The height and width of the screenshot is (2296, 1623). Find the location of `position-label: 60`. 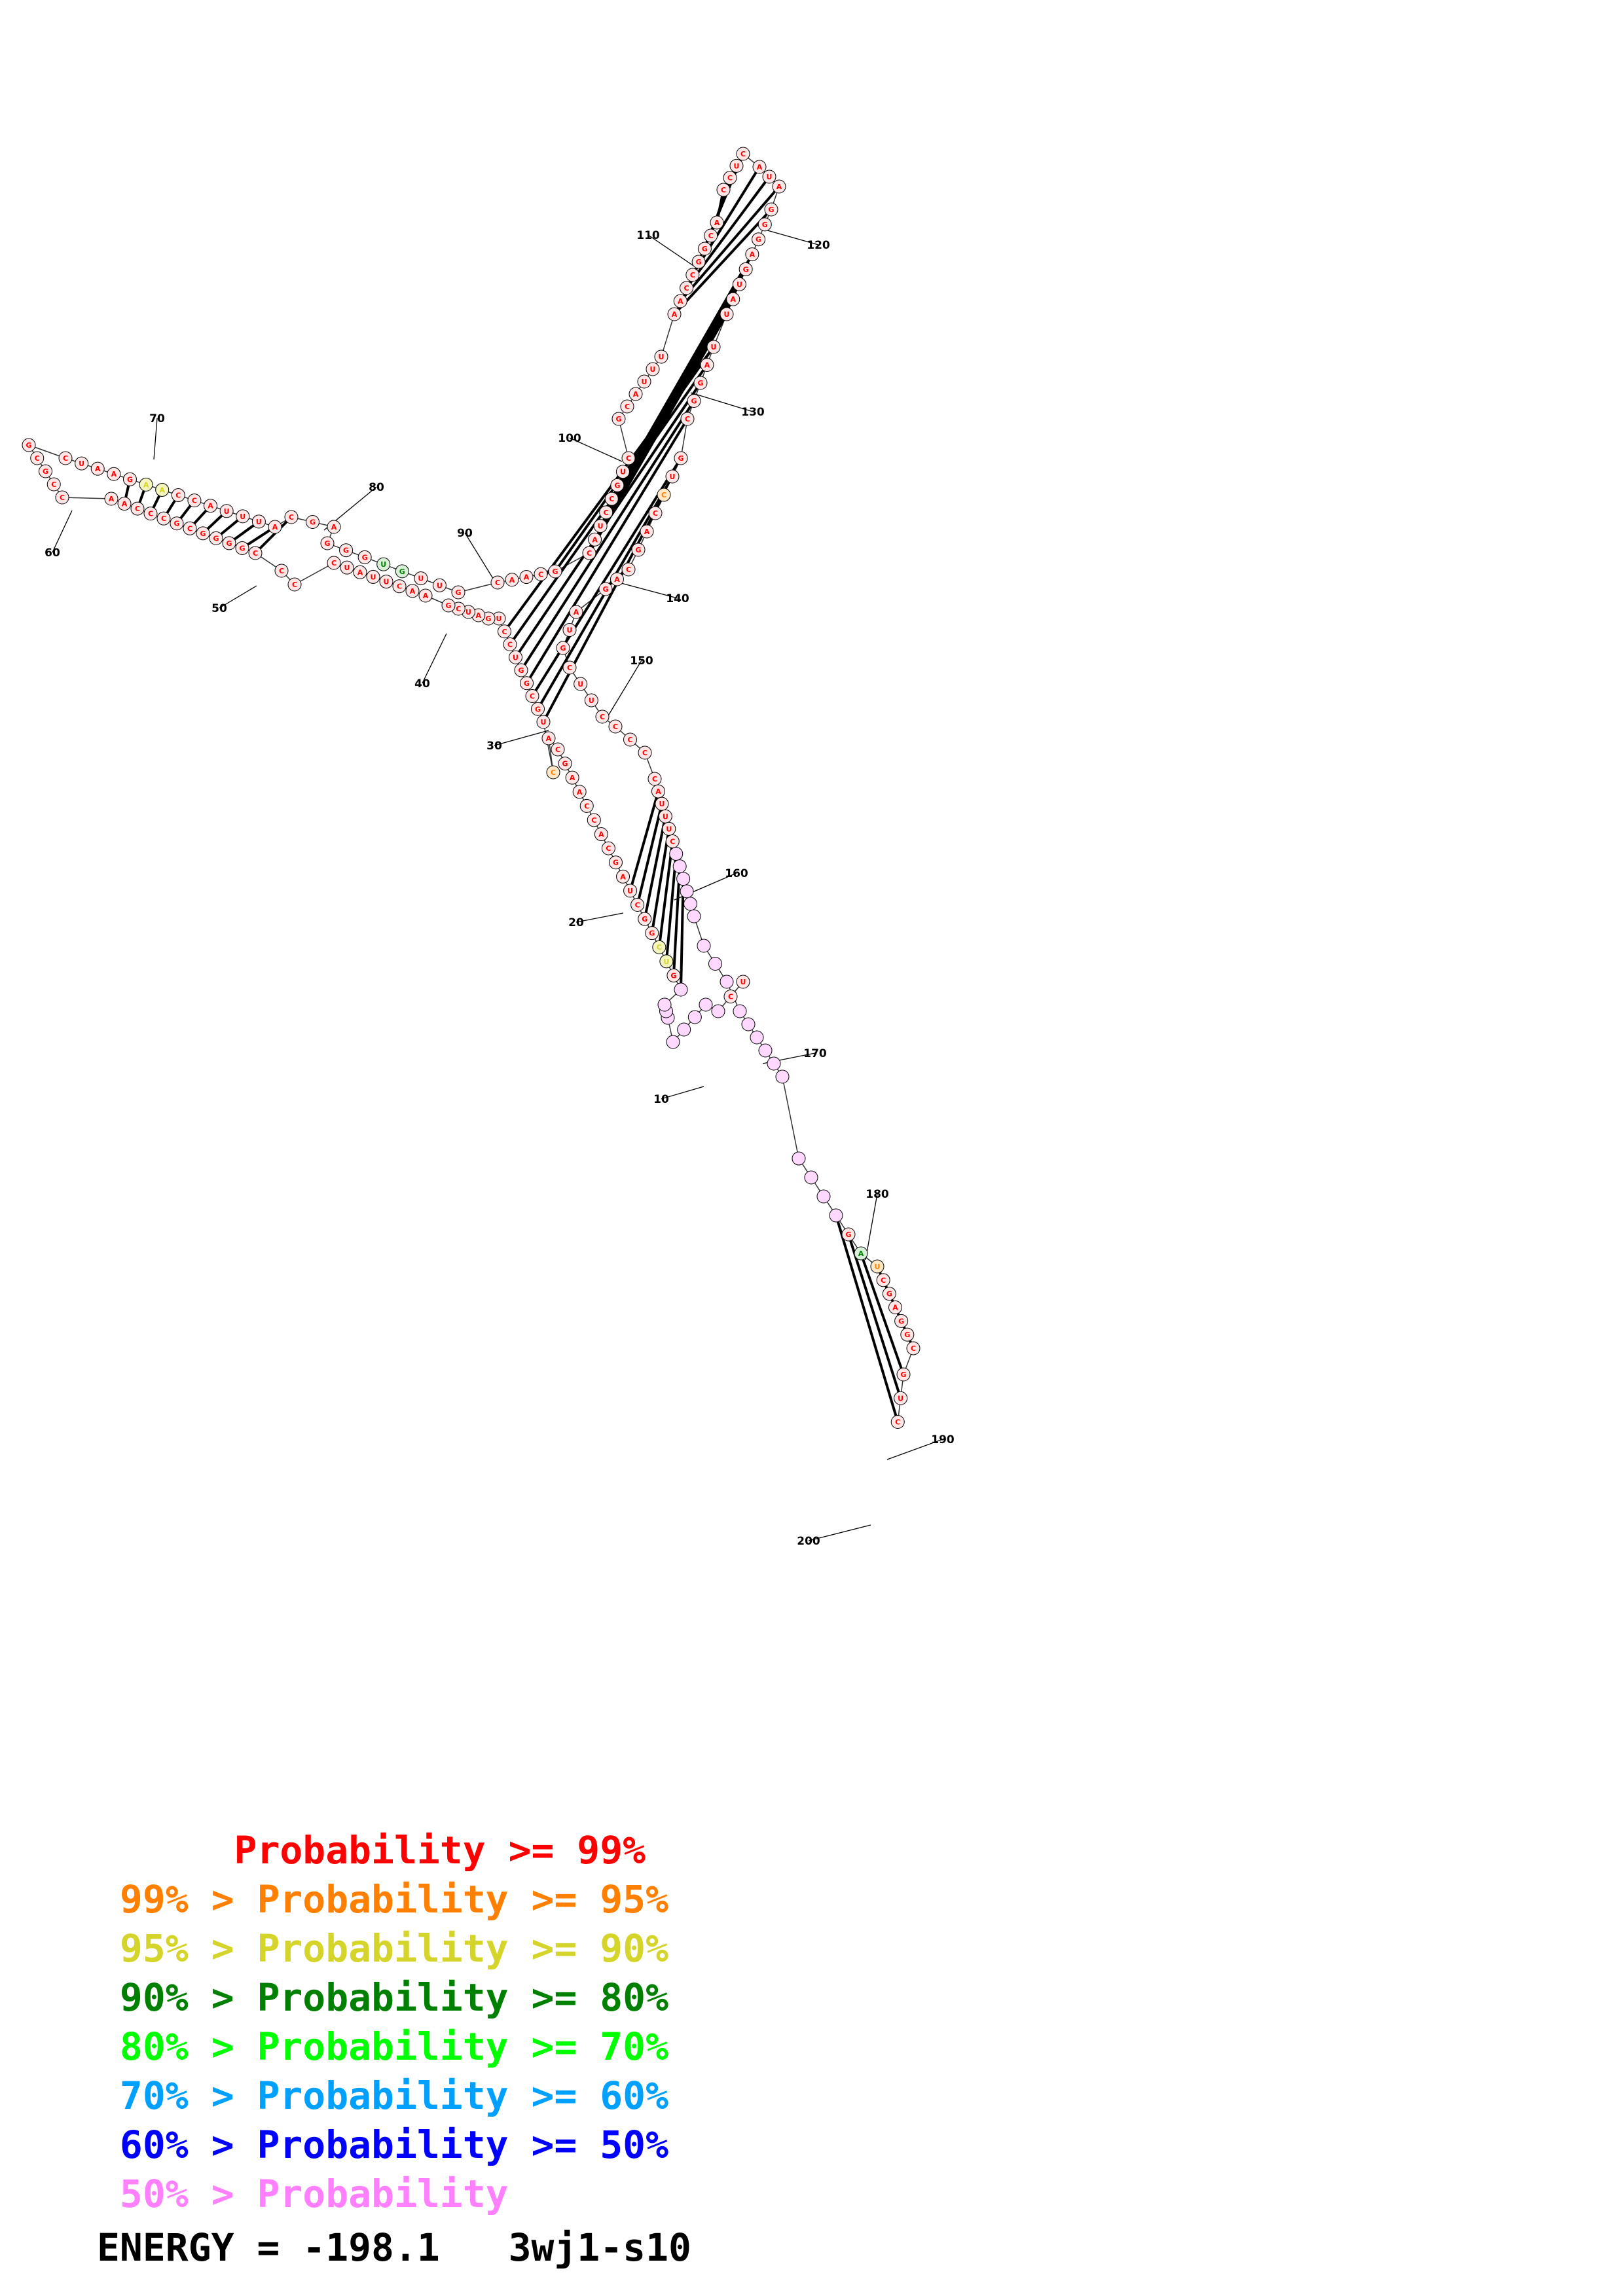

position-label: 60 is located at coordinates (52, 553).